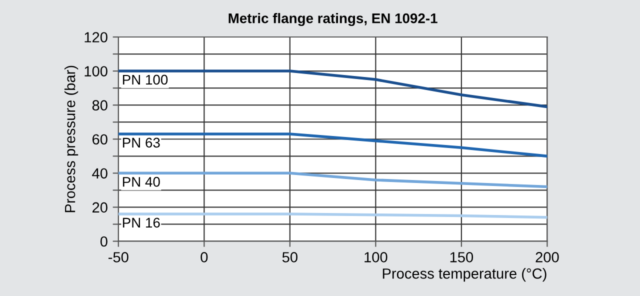 The width and height of the screenshot is (640, 296). What do you see at coordinates (141, 181) in the screenshot?
I see `series-label: PN 40` at bounding box center [141, 181].